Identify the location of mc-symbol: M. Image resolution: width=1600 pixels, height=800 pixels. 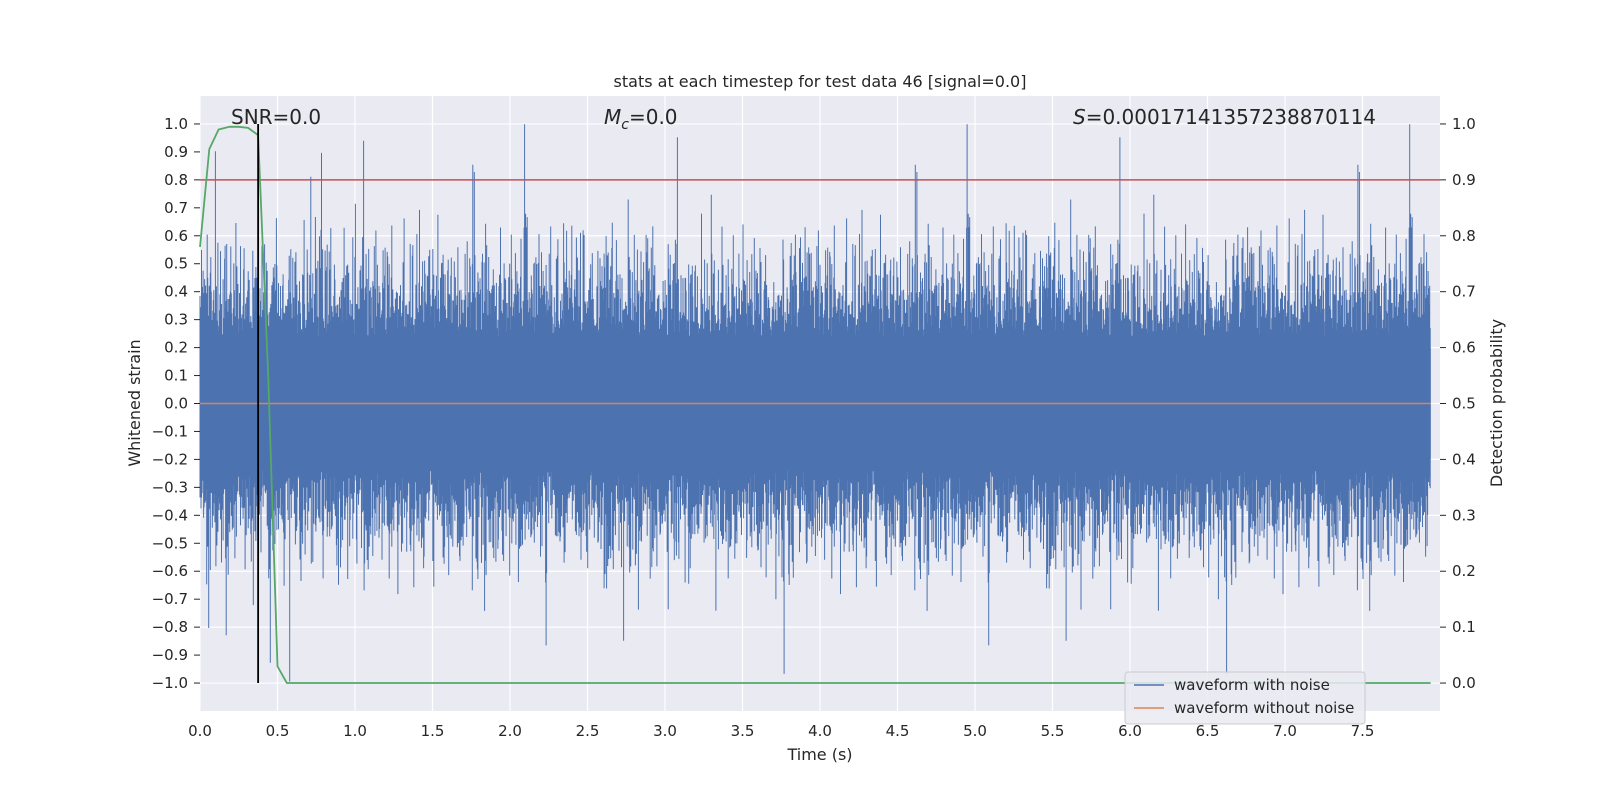
(612, 117).